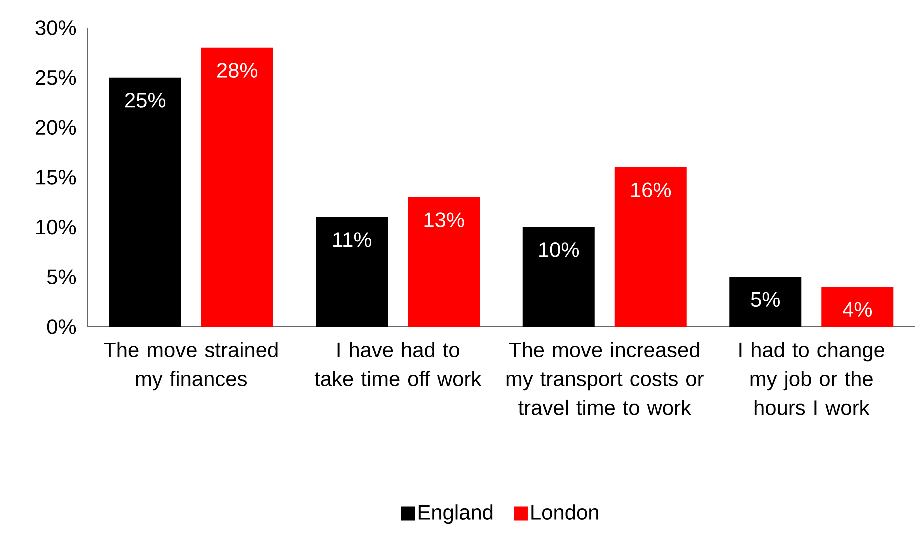 The image size is (920, 547). I want to click on y-tick-label: 0%, so click(61, 327).